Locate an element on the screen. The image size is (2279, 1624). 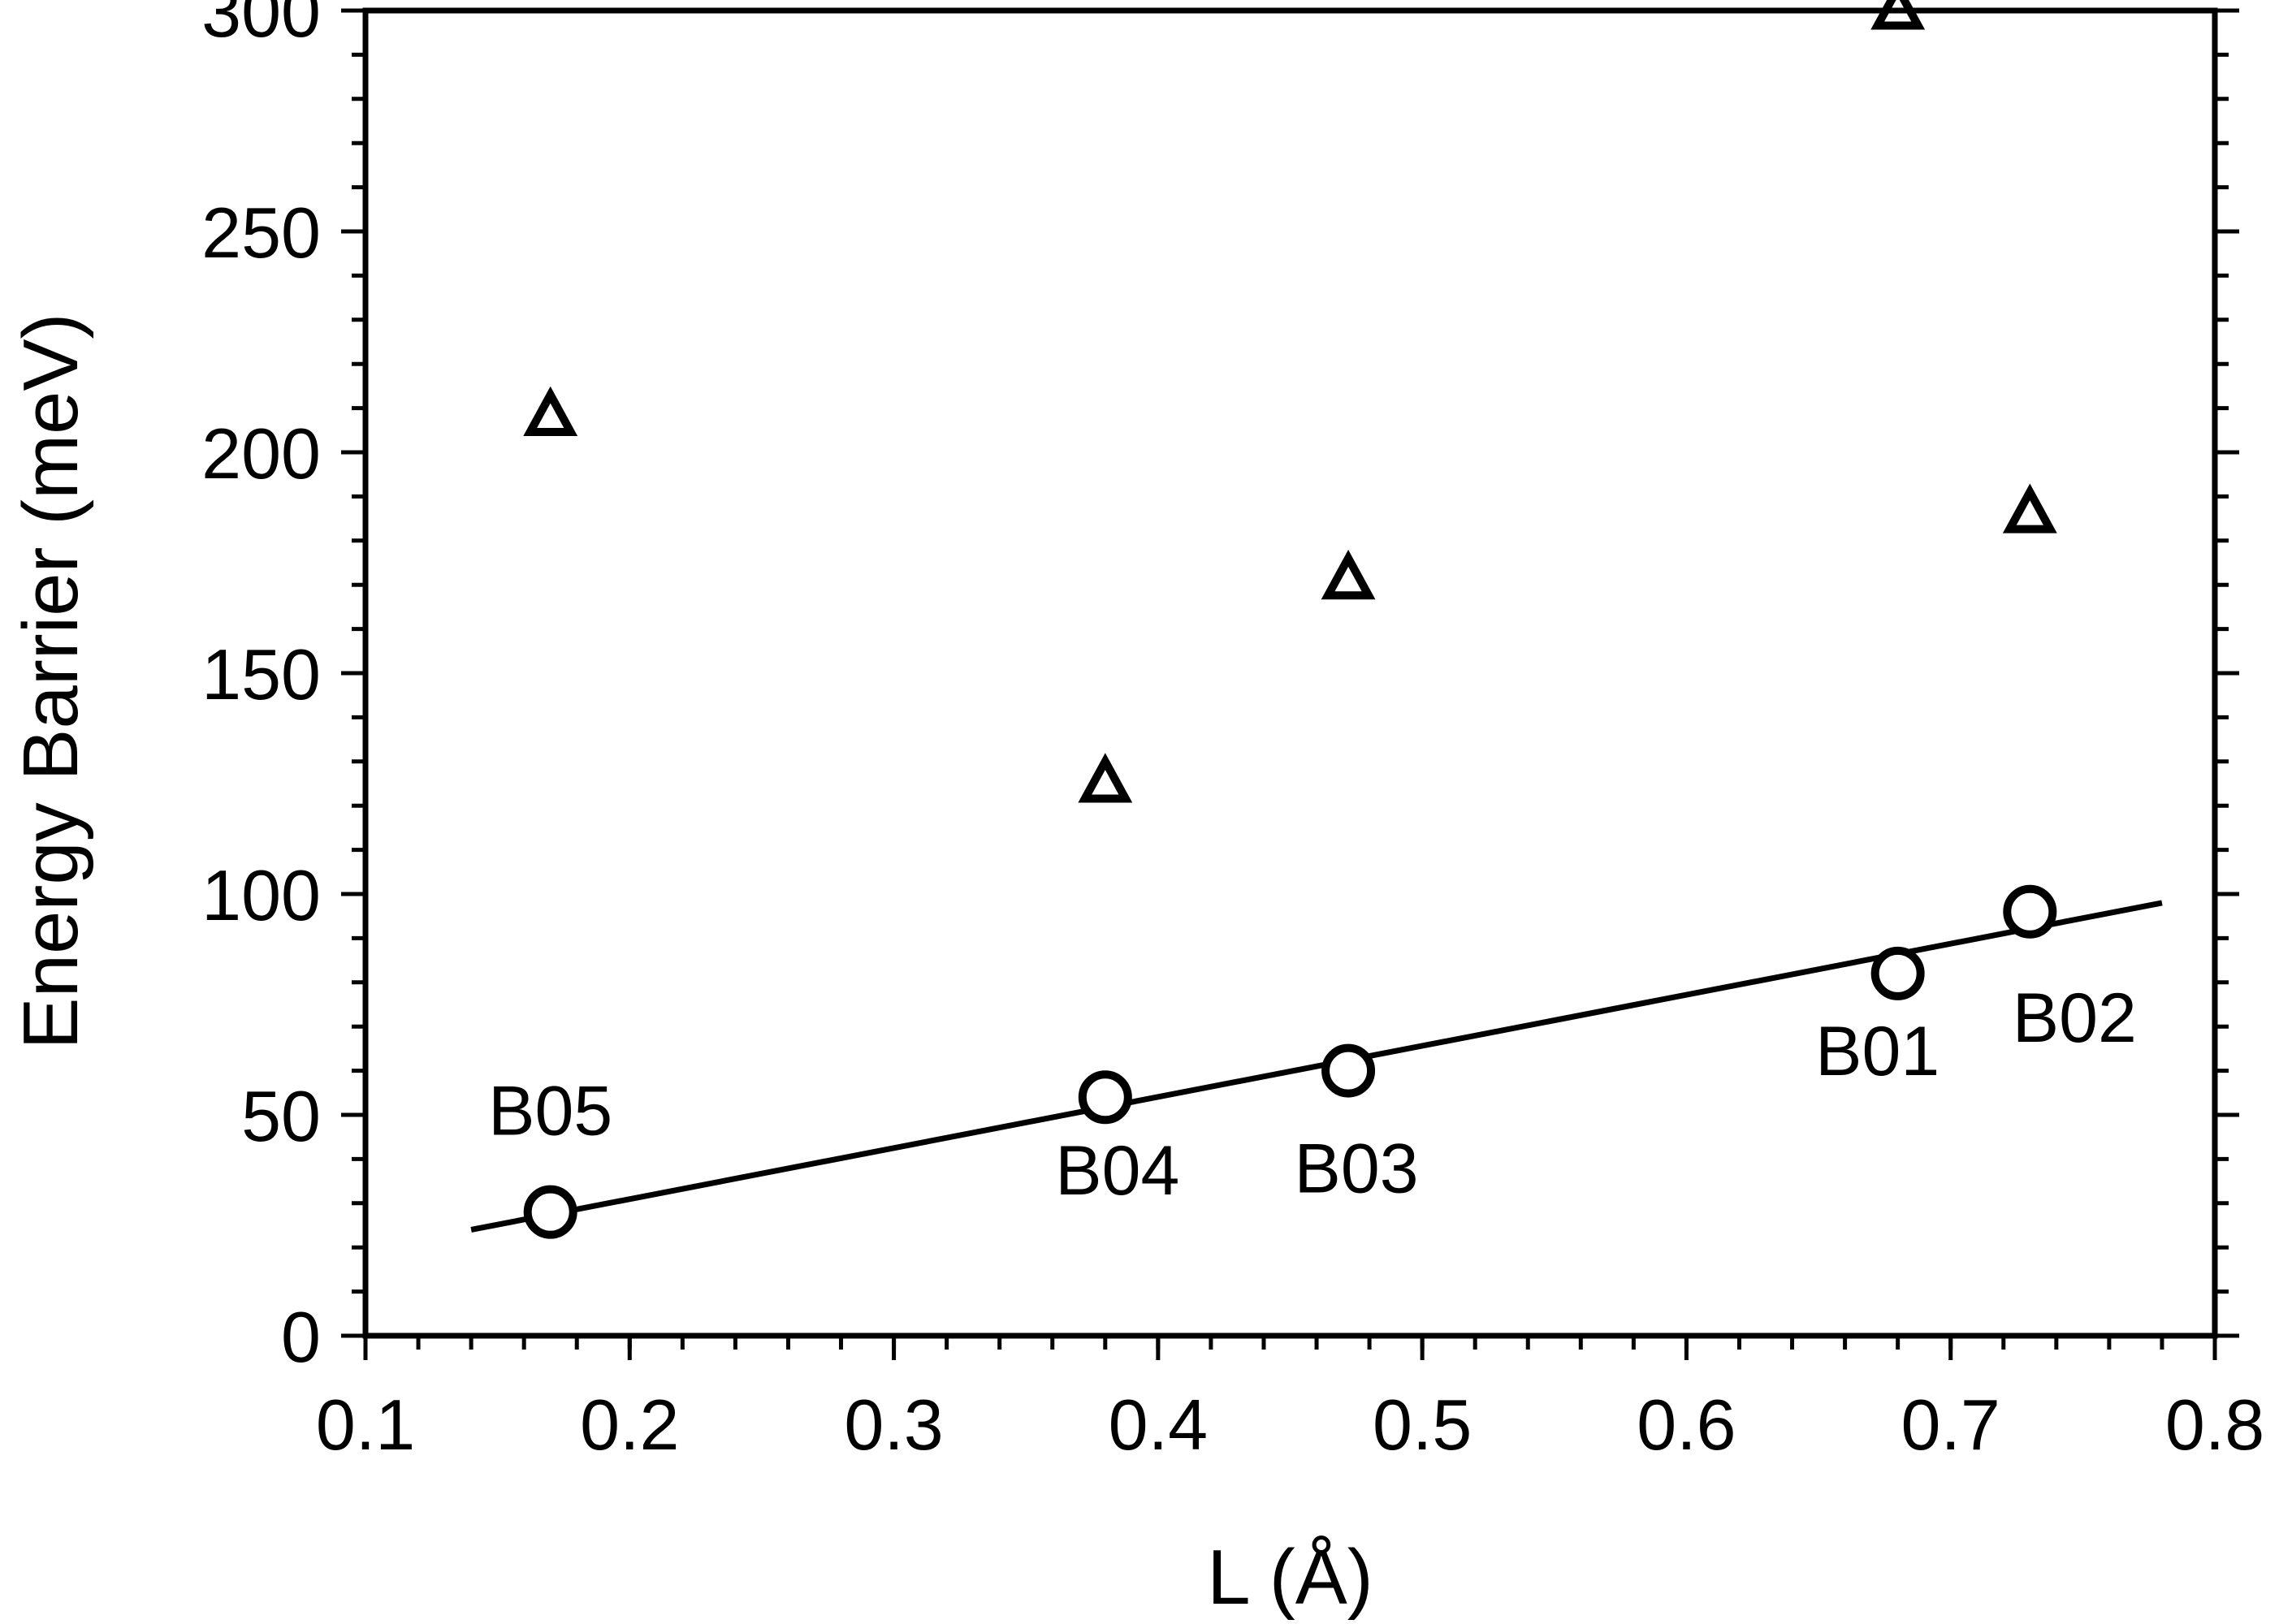
y-tick-label: 100 is located at coordinates (261, 895).